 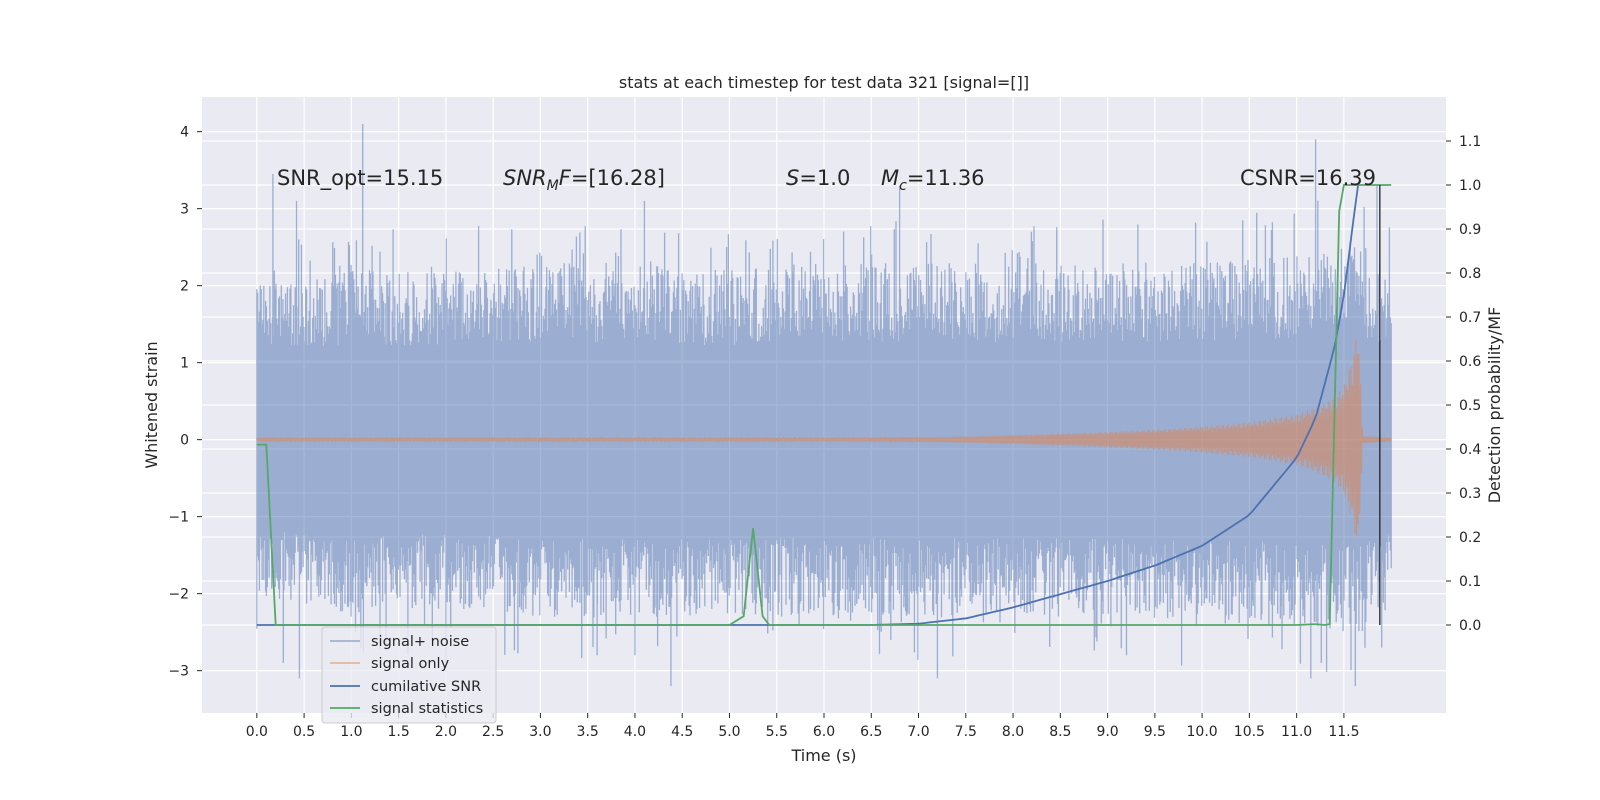 I want to click on snr-mf-annotation: SNRMF=[16.28], so click(x=584, y=180).